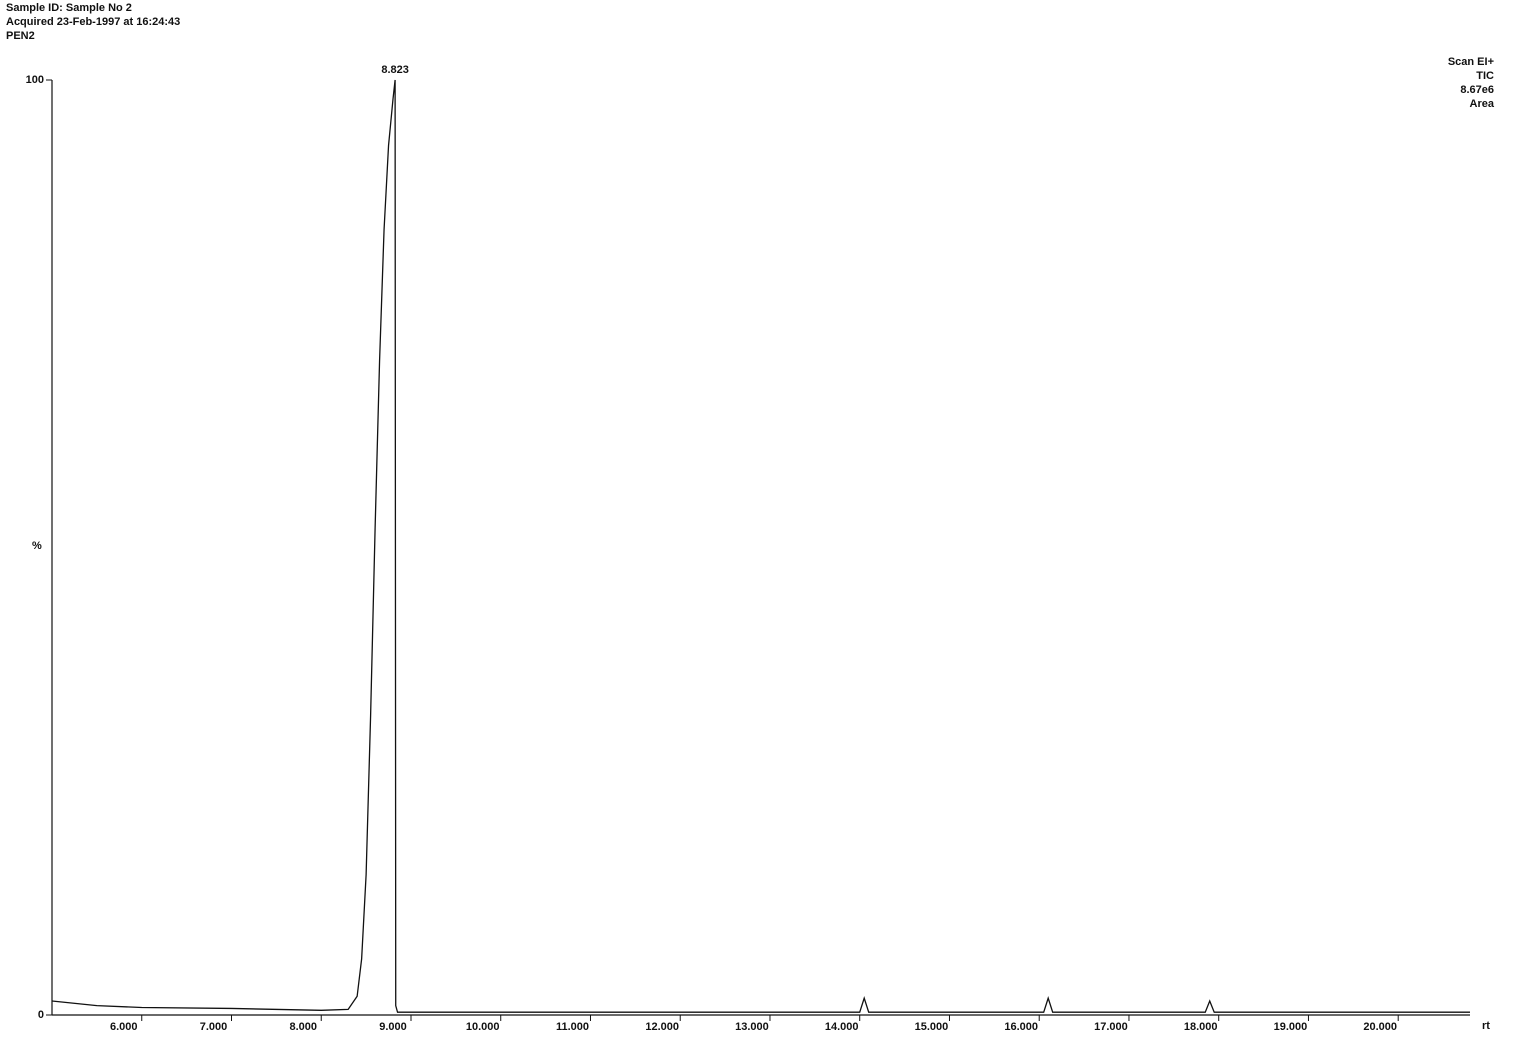 The height and width of the screenshot is (1054, 1522). What do you see at coordinates (1380, 1027) in the screenshot?
I see `x-tick-label: 20.000` at bounding box center [1380, 1027].